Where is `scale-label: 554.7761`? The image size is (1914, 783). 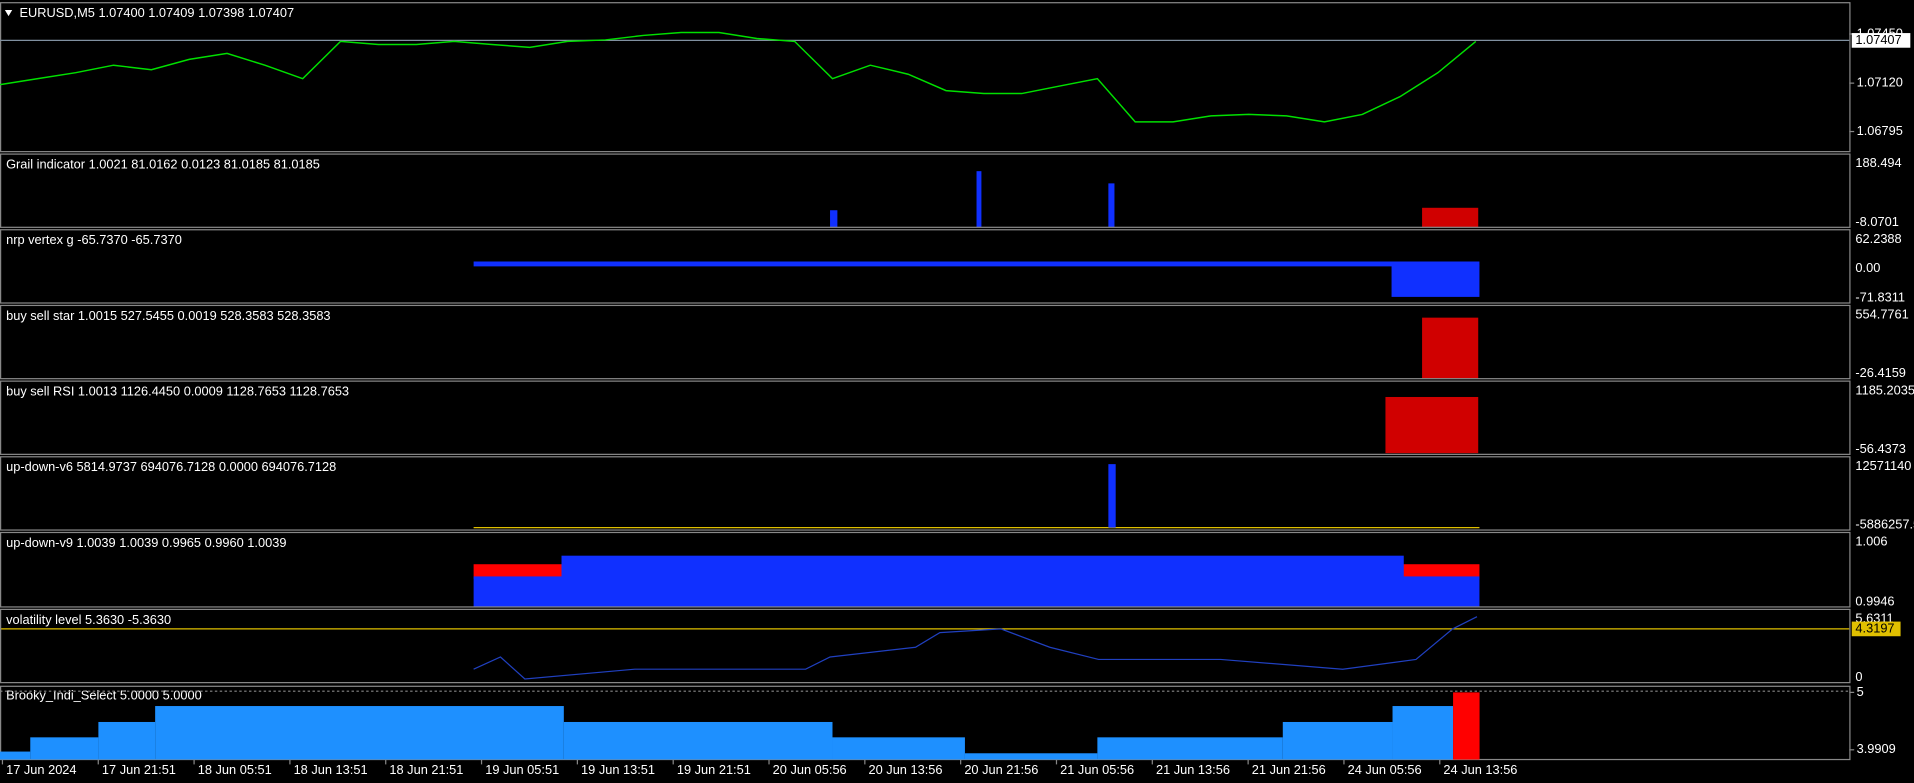
scale-label: 554.7761 is located at coordinates (1881, 314).